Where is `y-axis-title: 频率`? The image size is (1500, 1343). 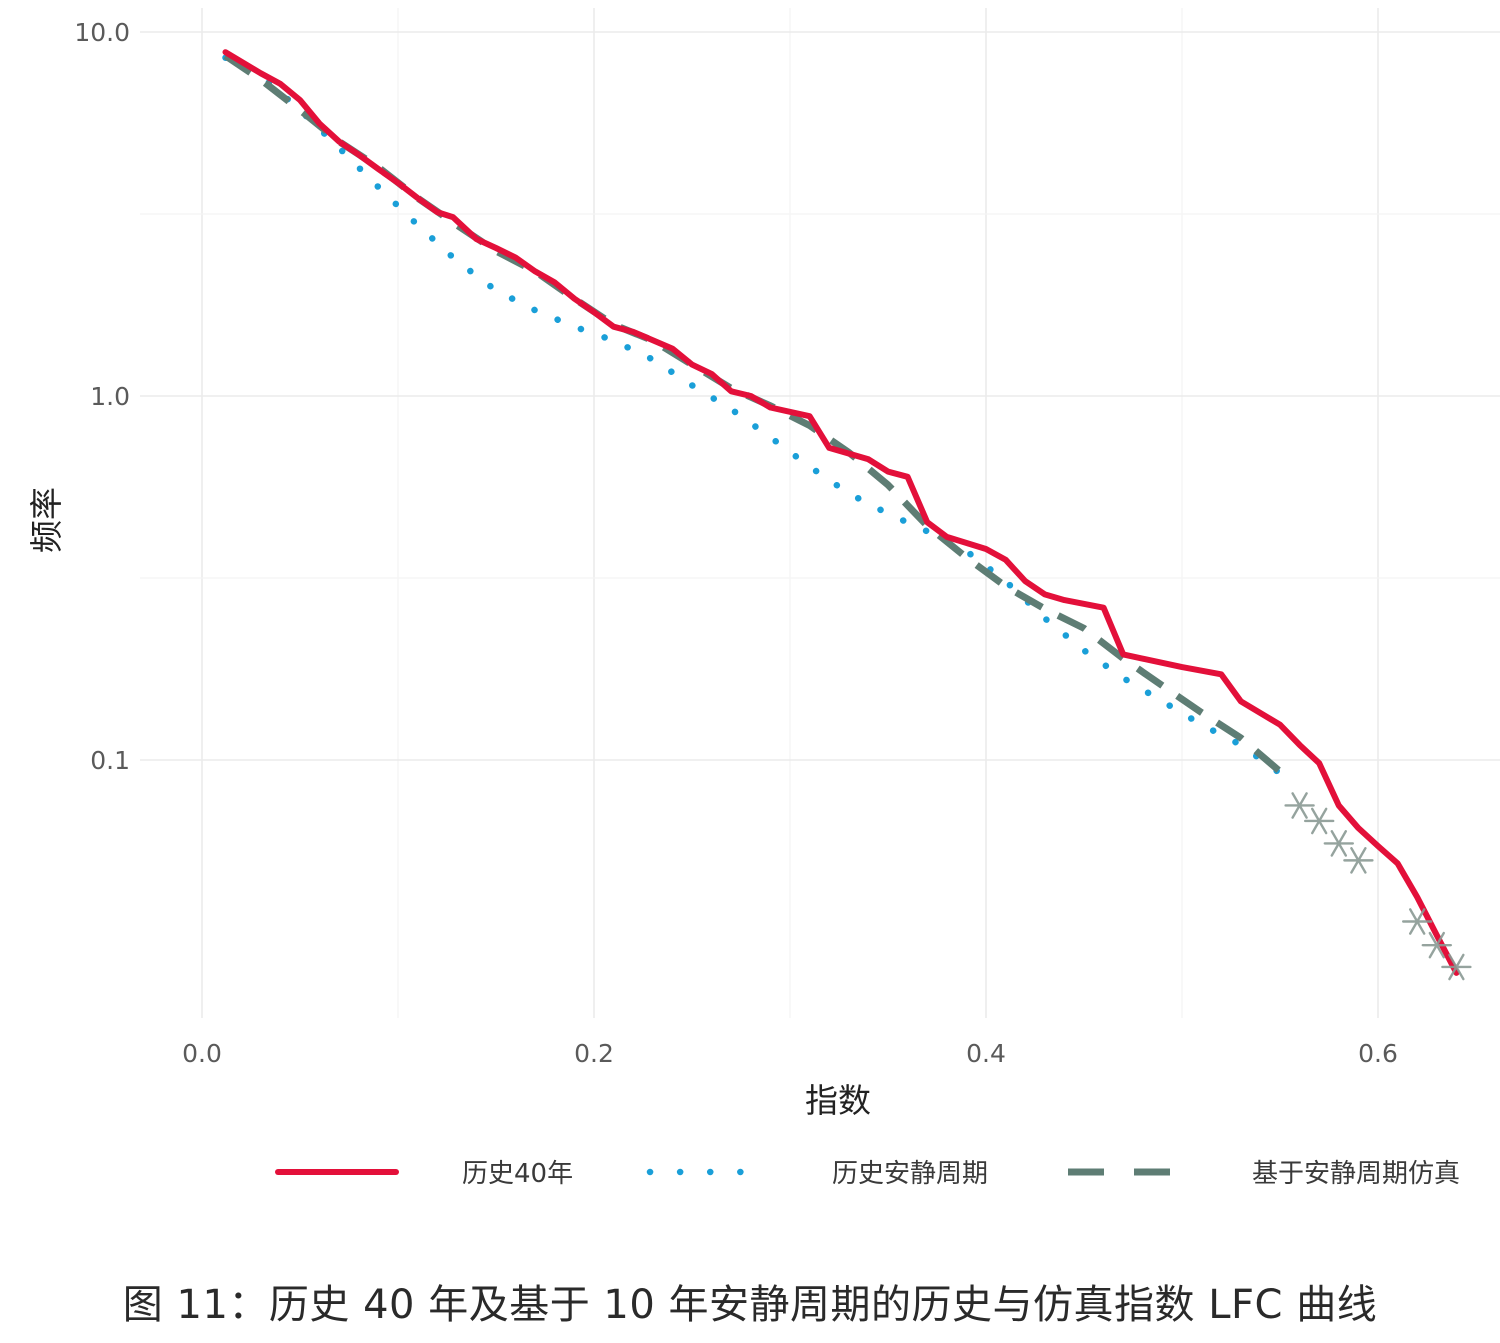 y-axis-title: 频率 is located at coordinates (46, 520).